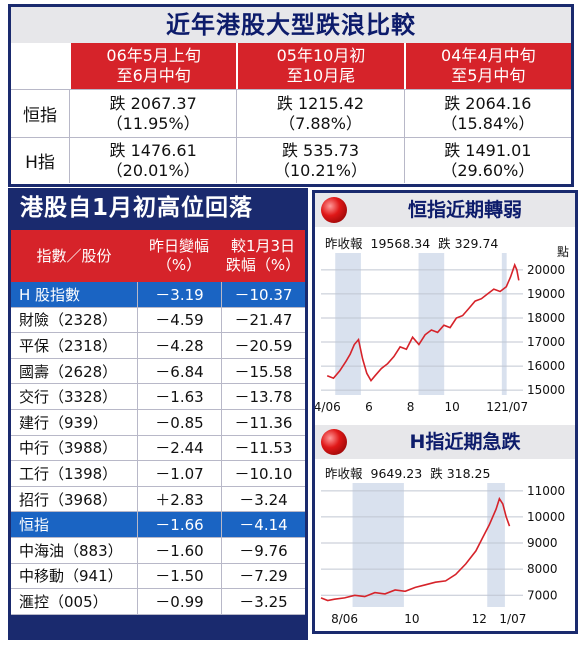 This screenshot has width=585, height=646. What do you see at coordinates (488, 150) in the screenshot?
I see `drop-value: 跌 1491.01` at bounding box center [488, 150].